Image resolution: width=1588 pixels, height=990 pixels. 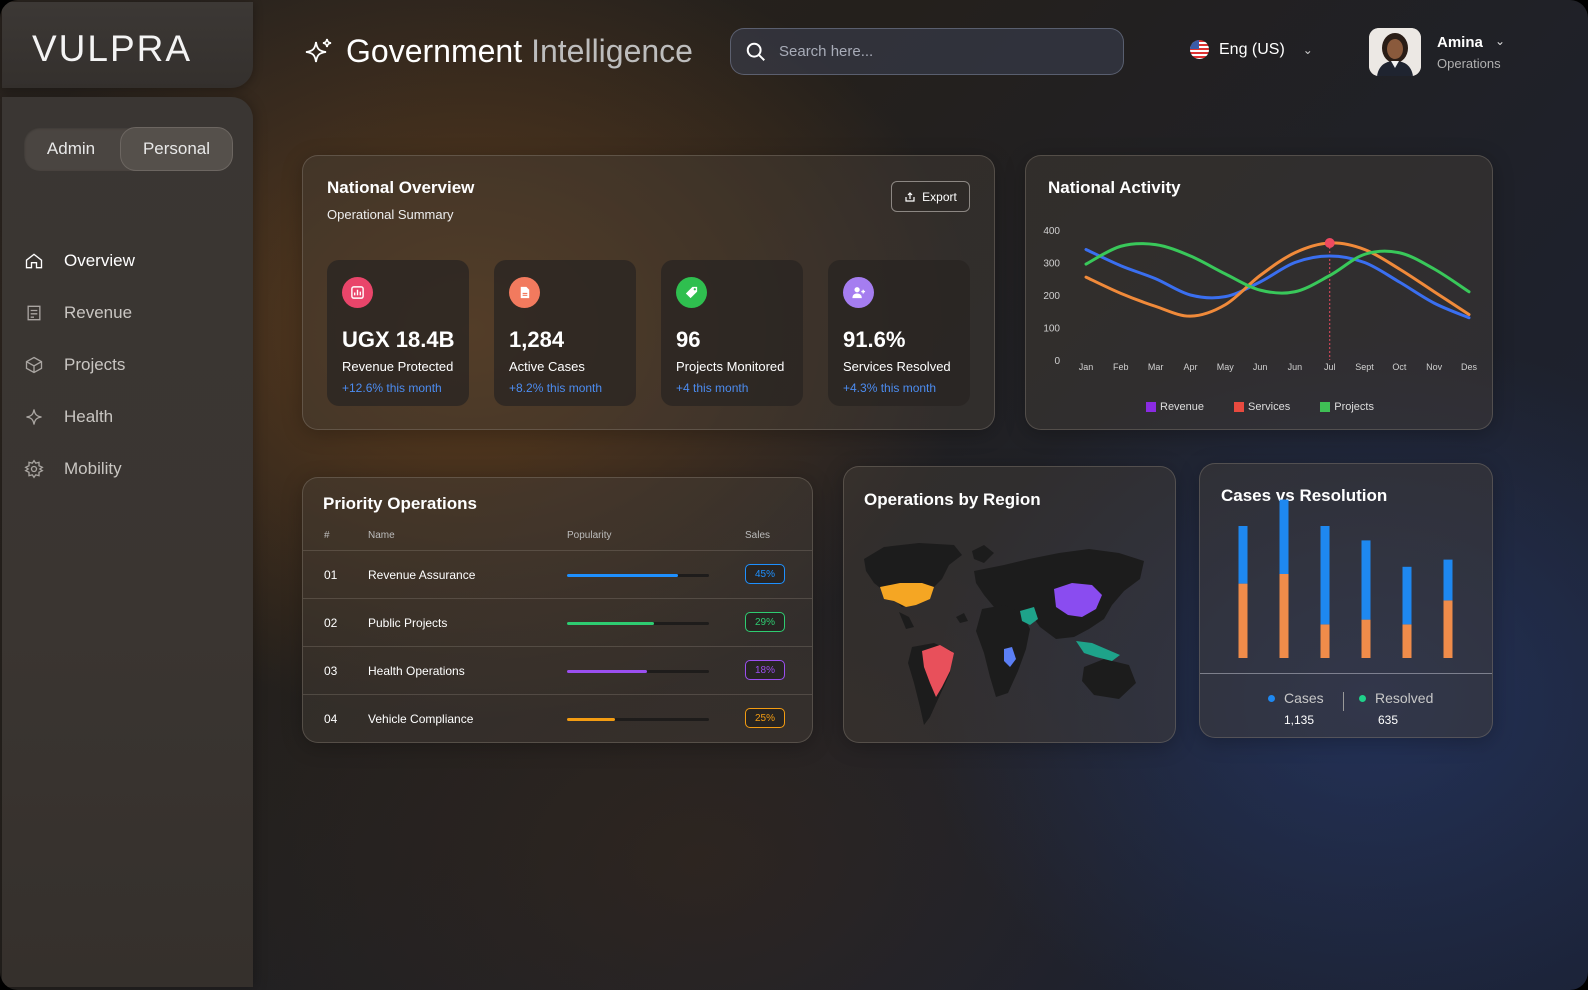 What do you see at coordinates (1010, 657) in the screenshot?
I see `east-africa-highlight` at bounding box center [1010, 657].